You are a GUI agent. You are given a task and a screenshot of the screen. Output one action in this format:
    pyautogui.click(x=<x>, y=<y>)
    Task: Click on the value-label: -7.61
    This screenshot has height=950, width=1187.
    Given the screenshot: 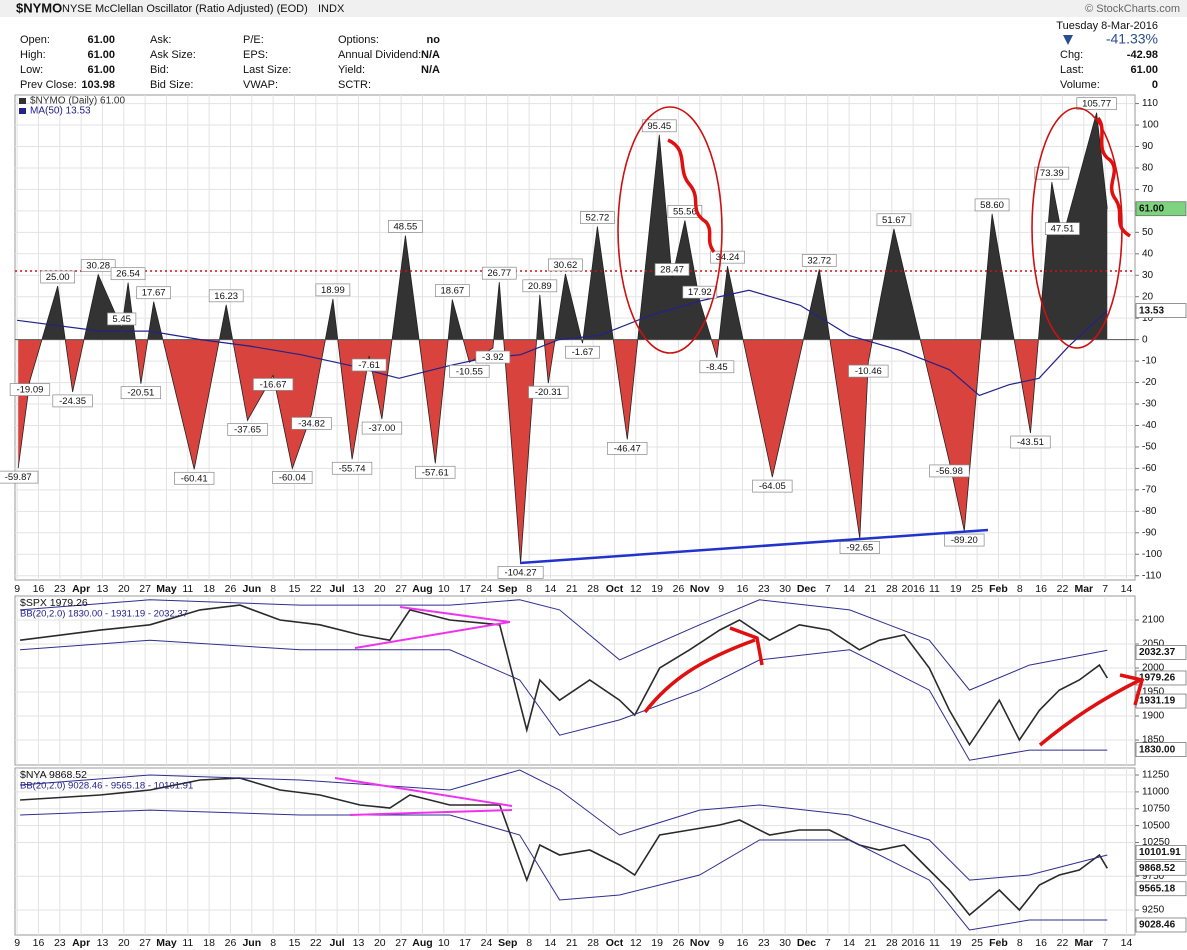 What is the action you would take?
    pyautogui.click(x=369, y=365)
    